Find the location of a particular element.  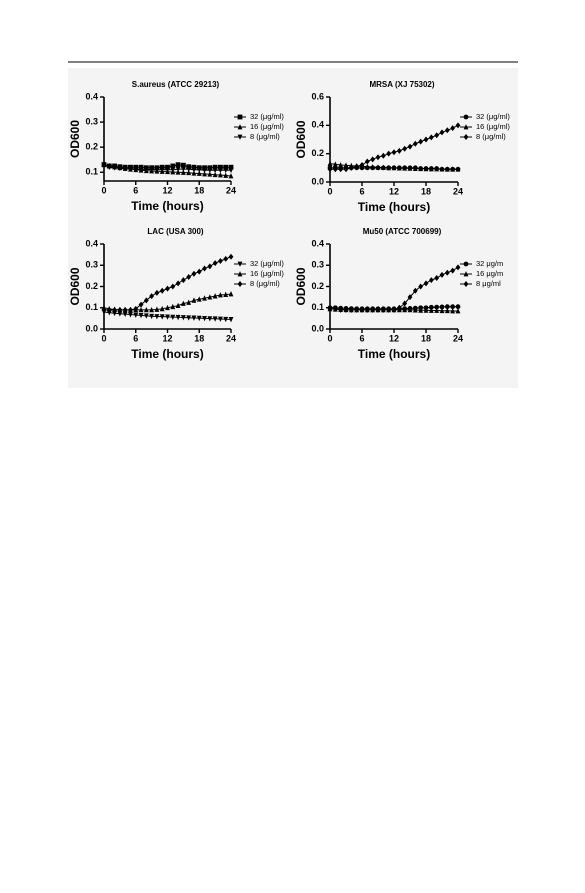

legend-label: 16 μg/m is located at coordinates (489, 273).